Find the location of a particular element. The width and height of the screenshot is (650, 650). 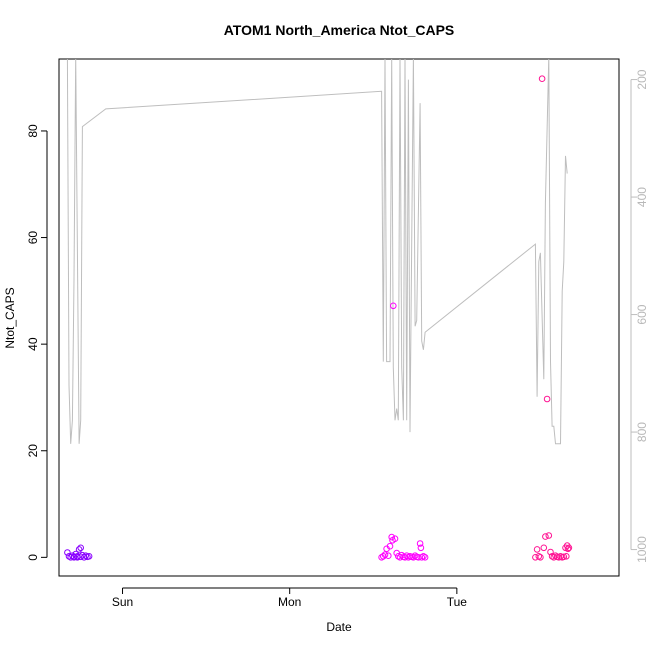

y2-tick-label: 800 is located at coordinates (642, 432).